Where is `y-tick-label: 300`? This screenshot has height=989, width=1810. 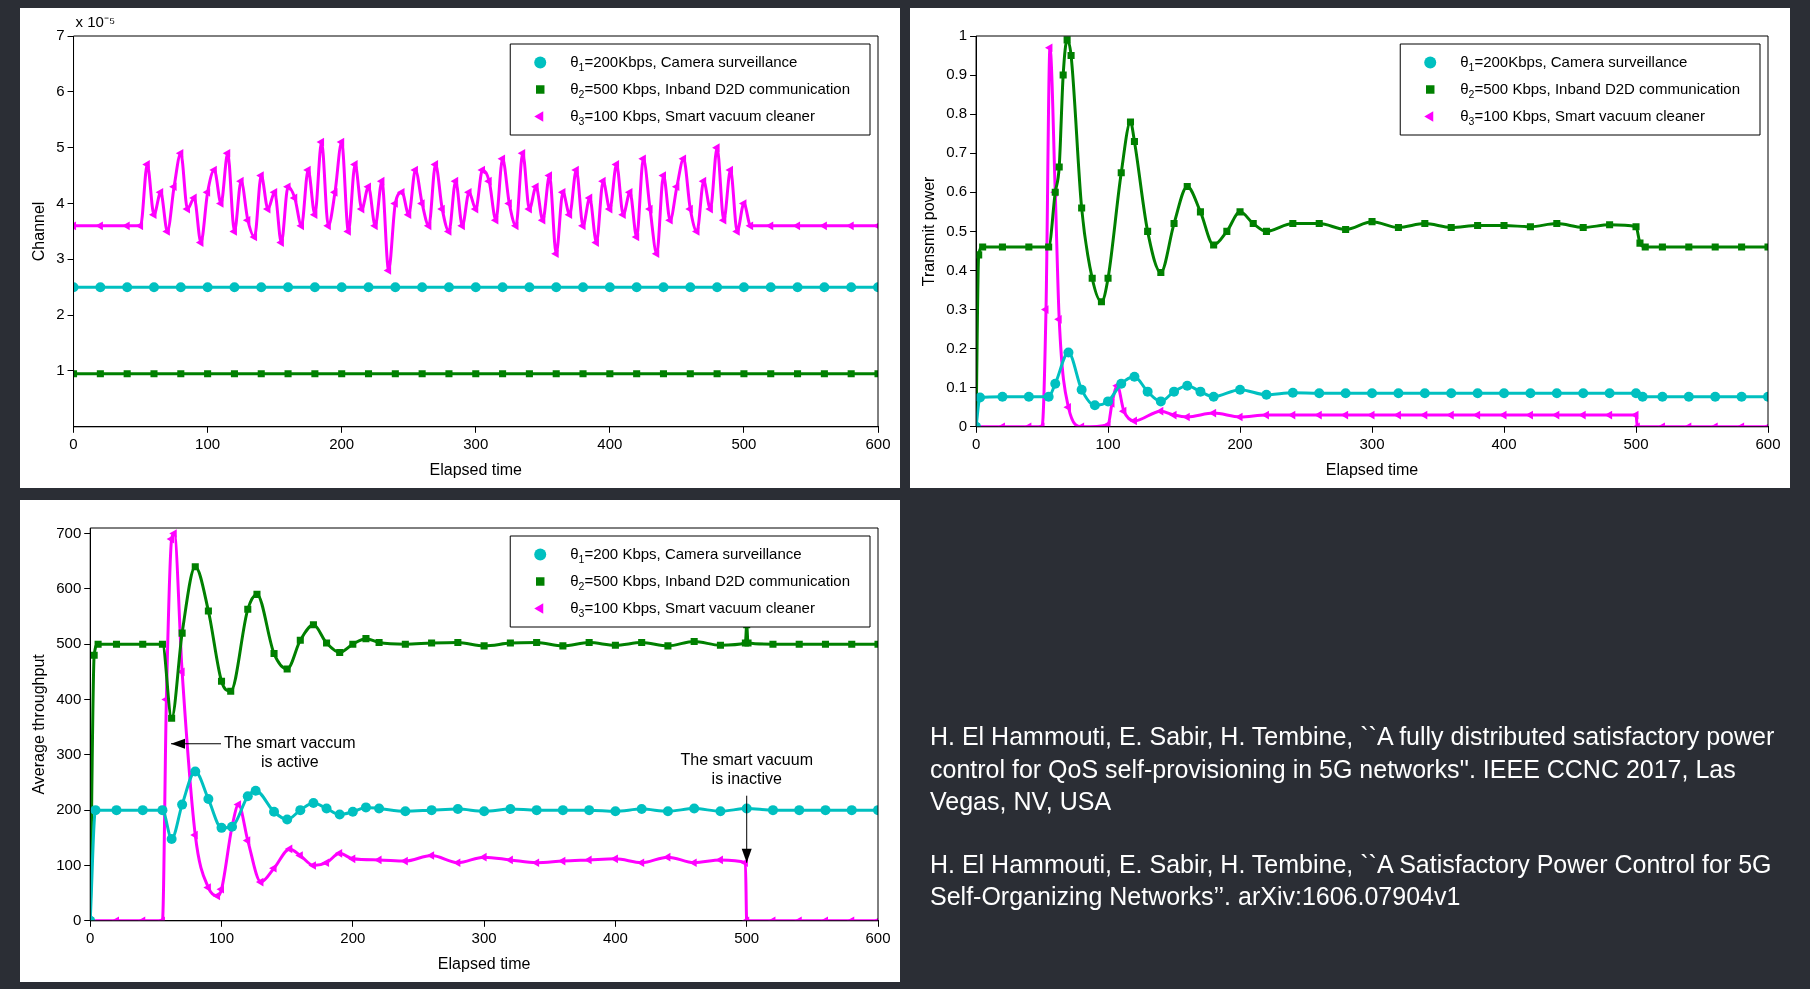
y-tick-label: 300 is located at coordinates (69, 753).